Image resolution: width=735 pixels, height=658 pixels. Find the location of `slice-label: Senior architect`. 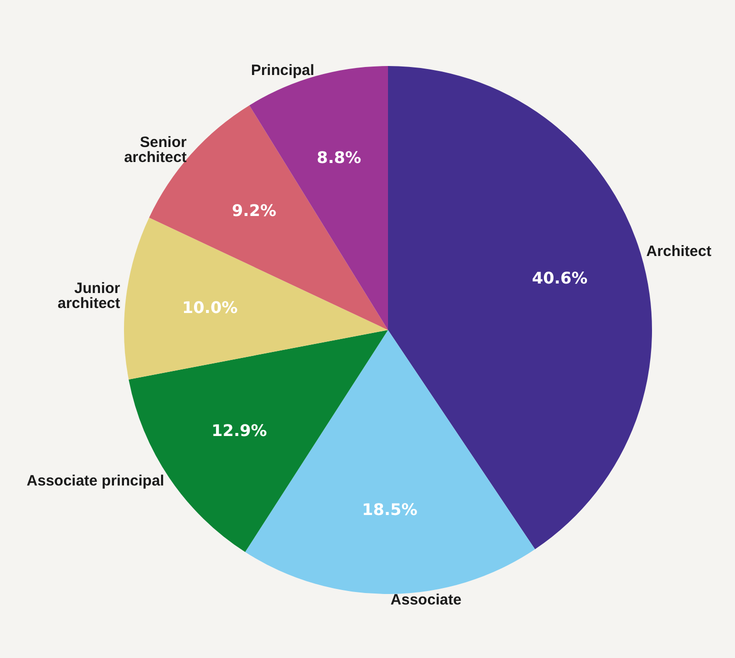

slice-label: Senior architect is located at coordinates (155, 150).